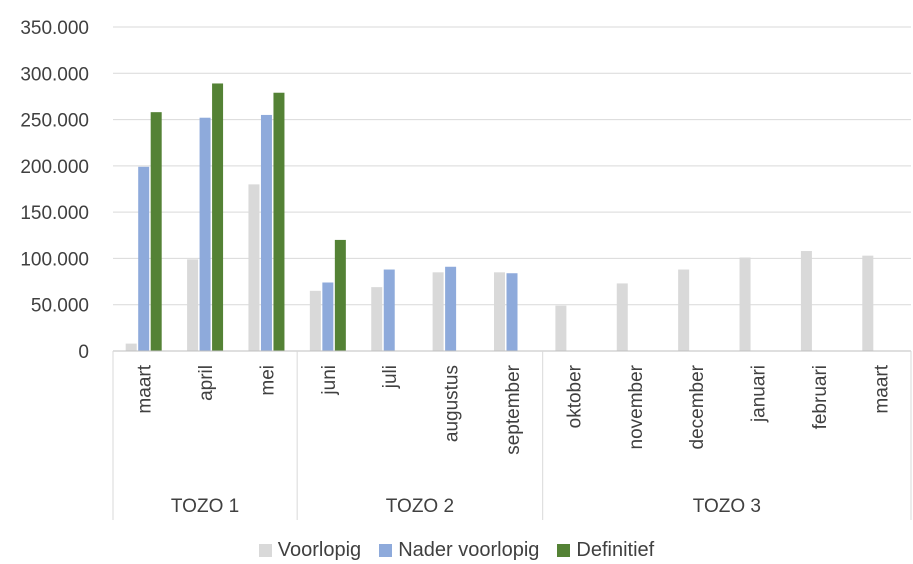  What do you see at coordinates (205, 506) in the screenshot?
I see `group-label: TOZO 1` at bounding box center [205, 506].